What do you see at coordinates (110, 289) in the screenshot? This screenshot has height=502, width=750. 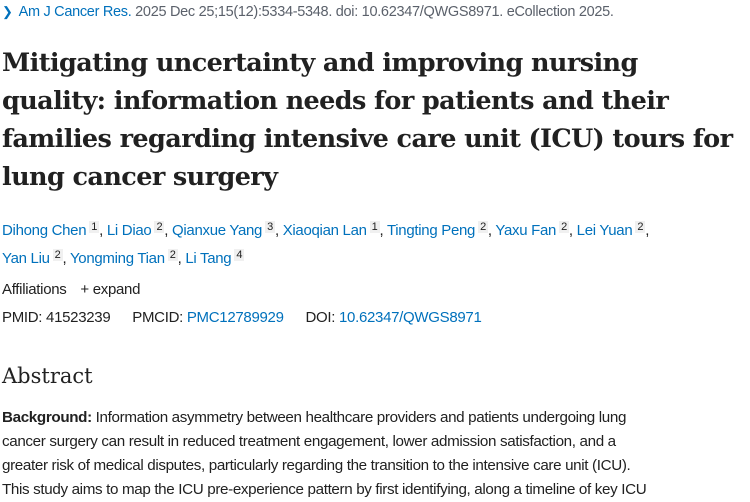 I see `expand-button: + expand` at bounding box center [110, 289].